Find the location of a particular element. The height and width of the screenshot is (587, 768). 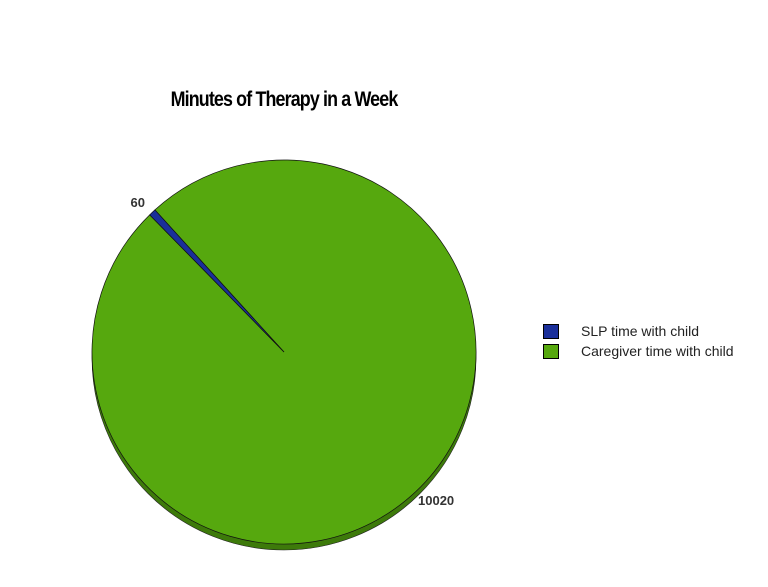

legend-item-caregiver: Caregiver time with child is located at coordinates (638, 351).